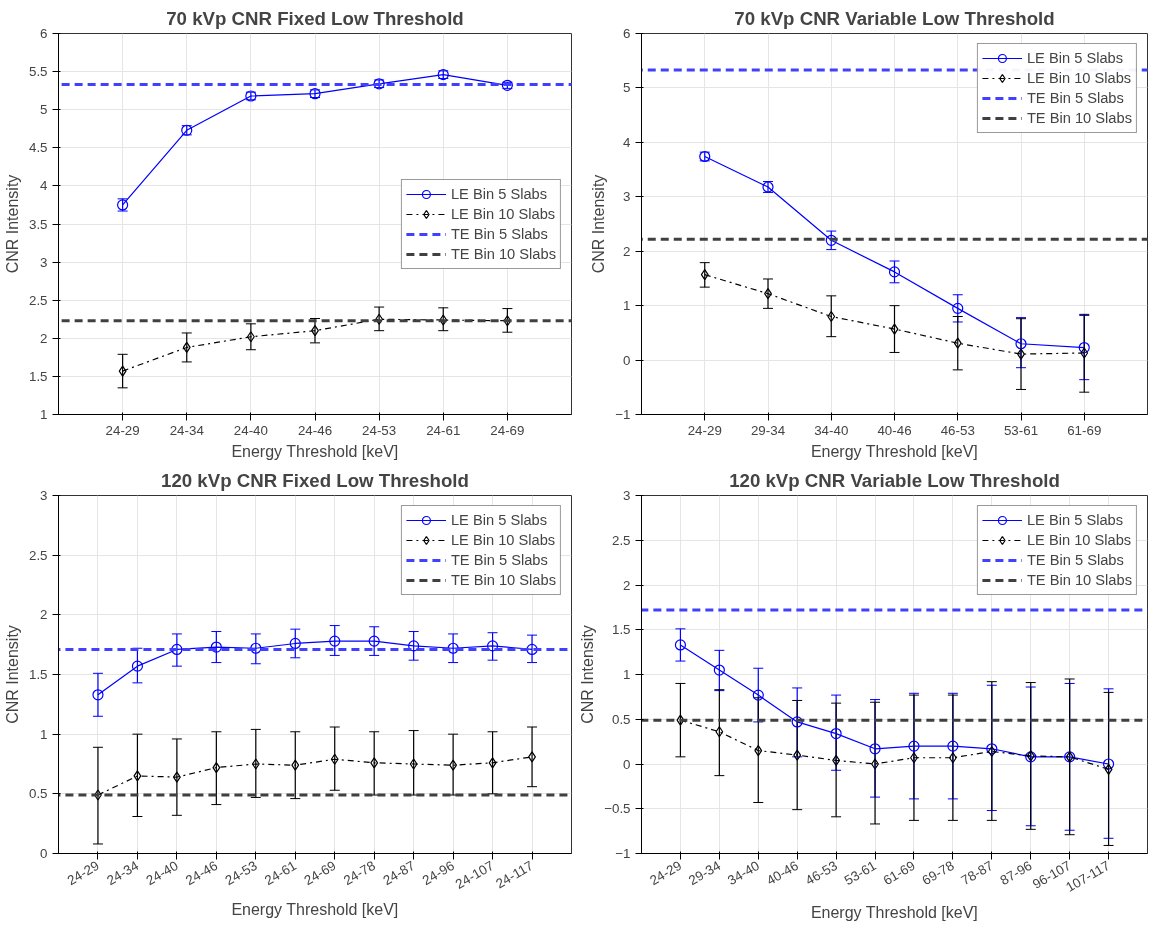 This screenshot has width=1166, height=938. What do you see at coordinates (38, 72) in the screenshot?
I see `y-tick-label: 5.5` at bounding box center [38, 72].